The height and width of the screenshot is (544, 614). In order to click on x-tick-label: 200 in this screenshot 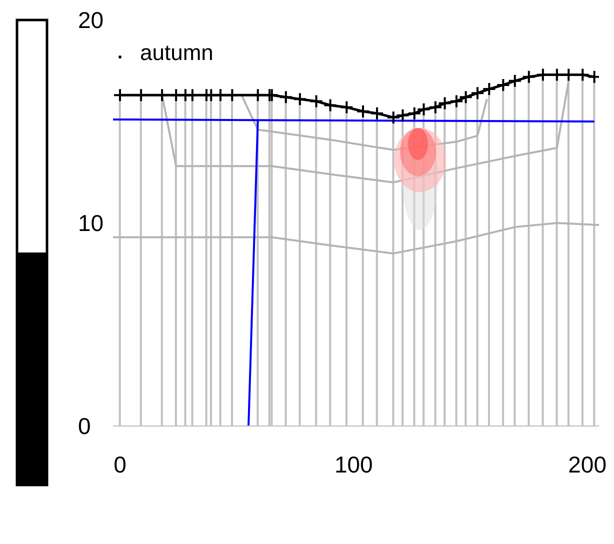, I will do `click(587, 464)`.